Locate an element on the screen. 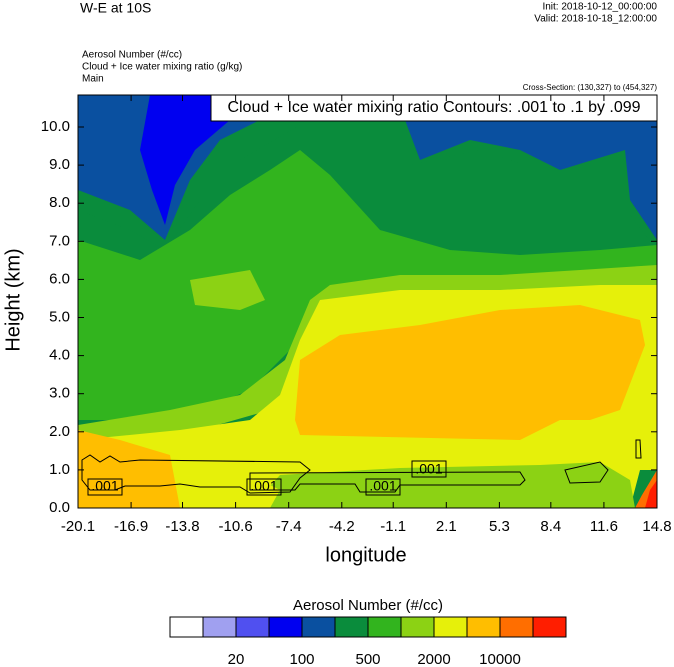 The width and height of the screenshot is (674, 667). x-tick-label: 2.1 is located at coordinates (446, 526).